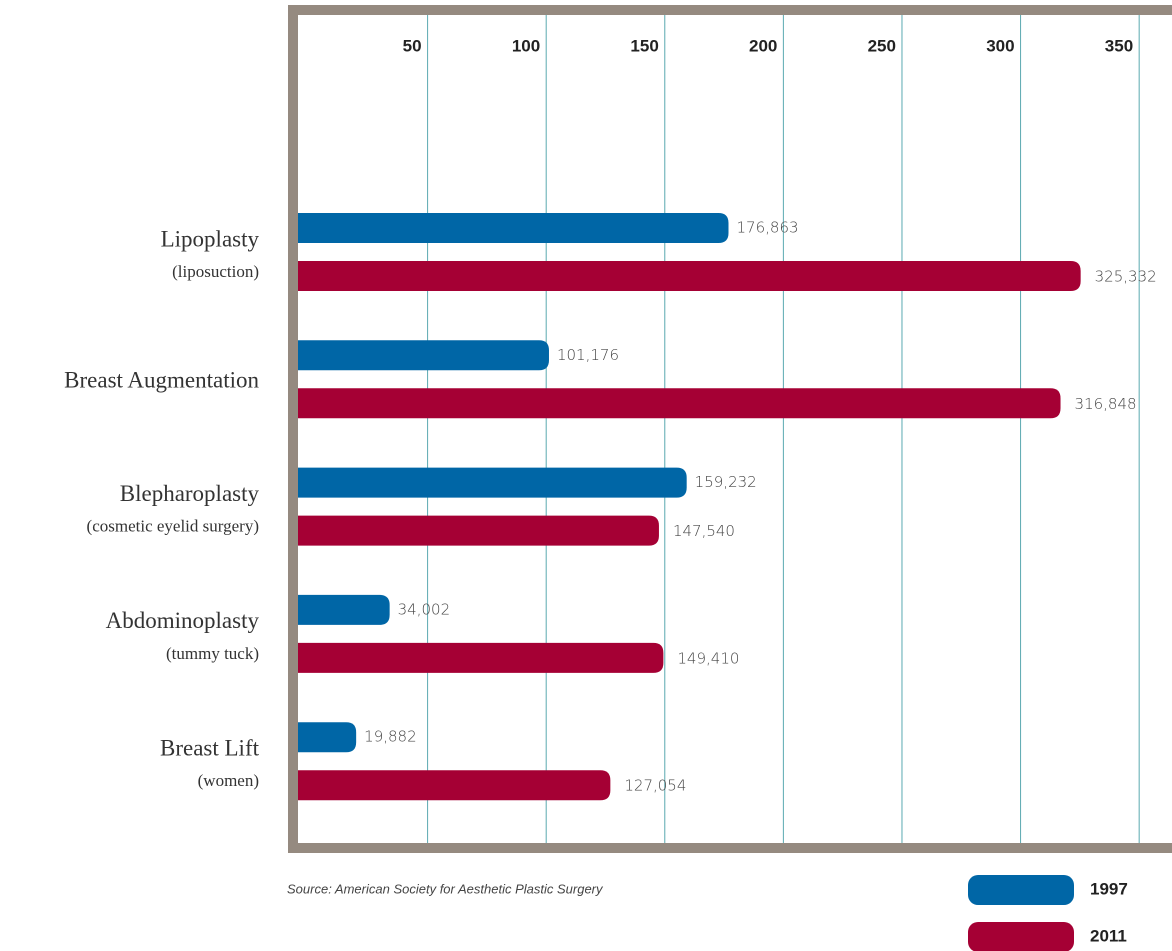 The width and height of the screenshot is (1172, 951). What do you see at coordinates (215, 271) in the screenshot?
I see `category-note: (liposuction)` at bounding box center [215, 271].